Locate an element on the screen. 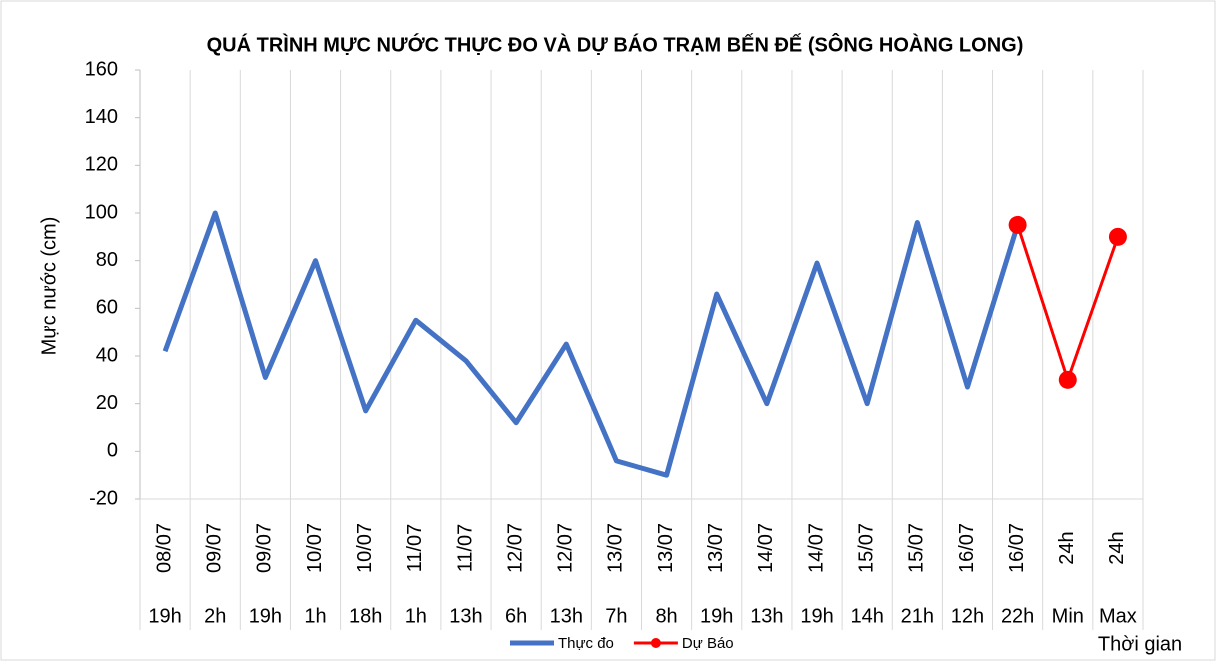 This screenshot has width=1217, height=667. x-tick-label-time: 6h is located at coordinates (516, 616).